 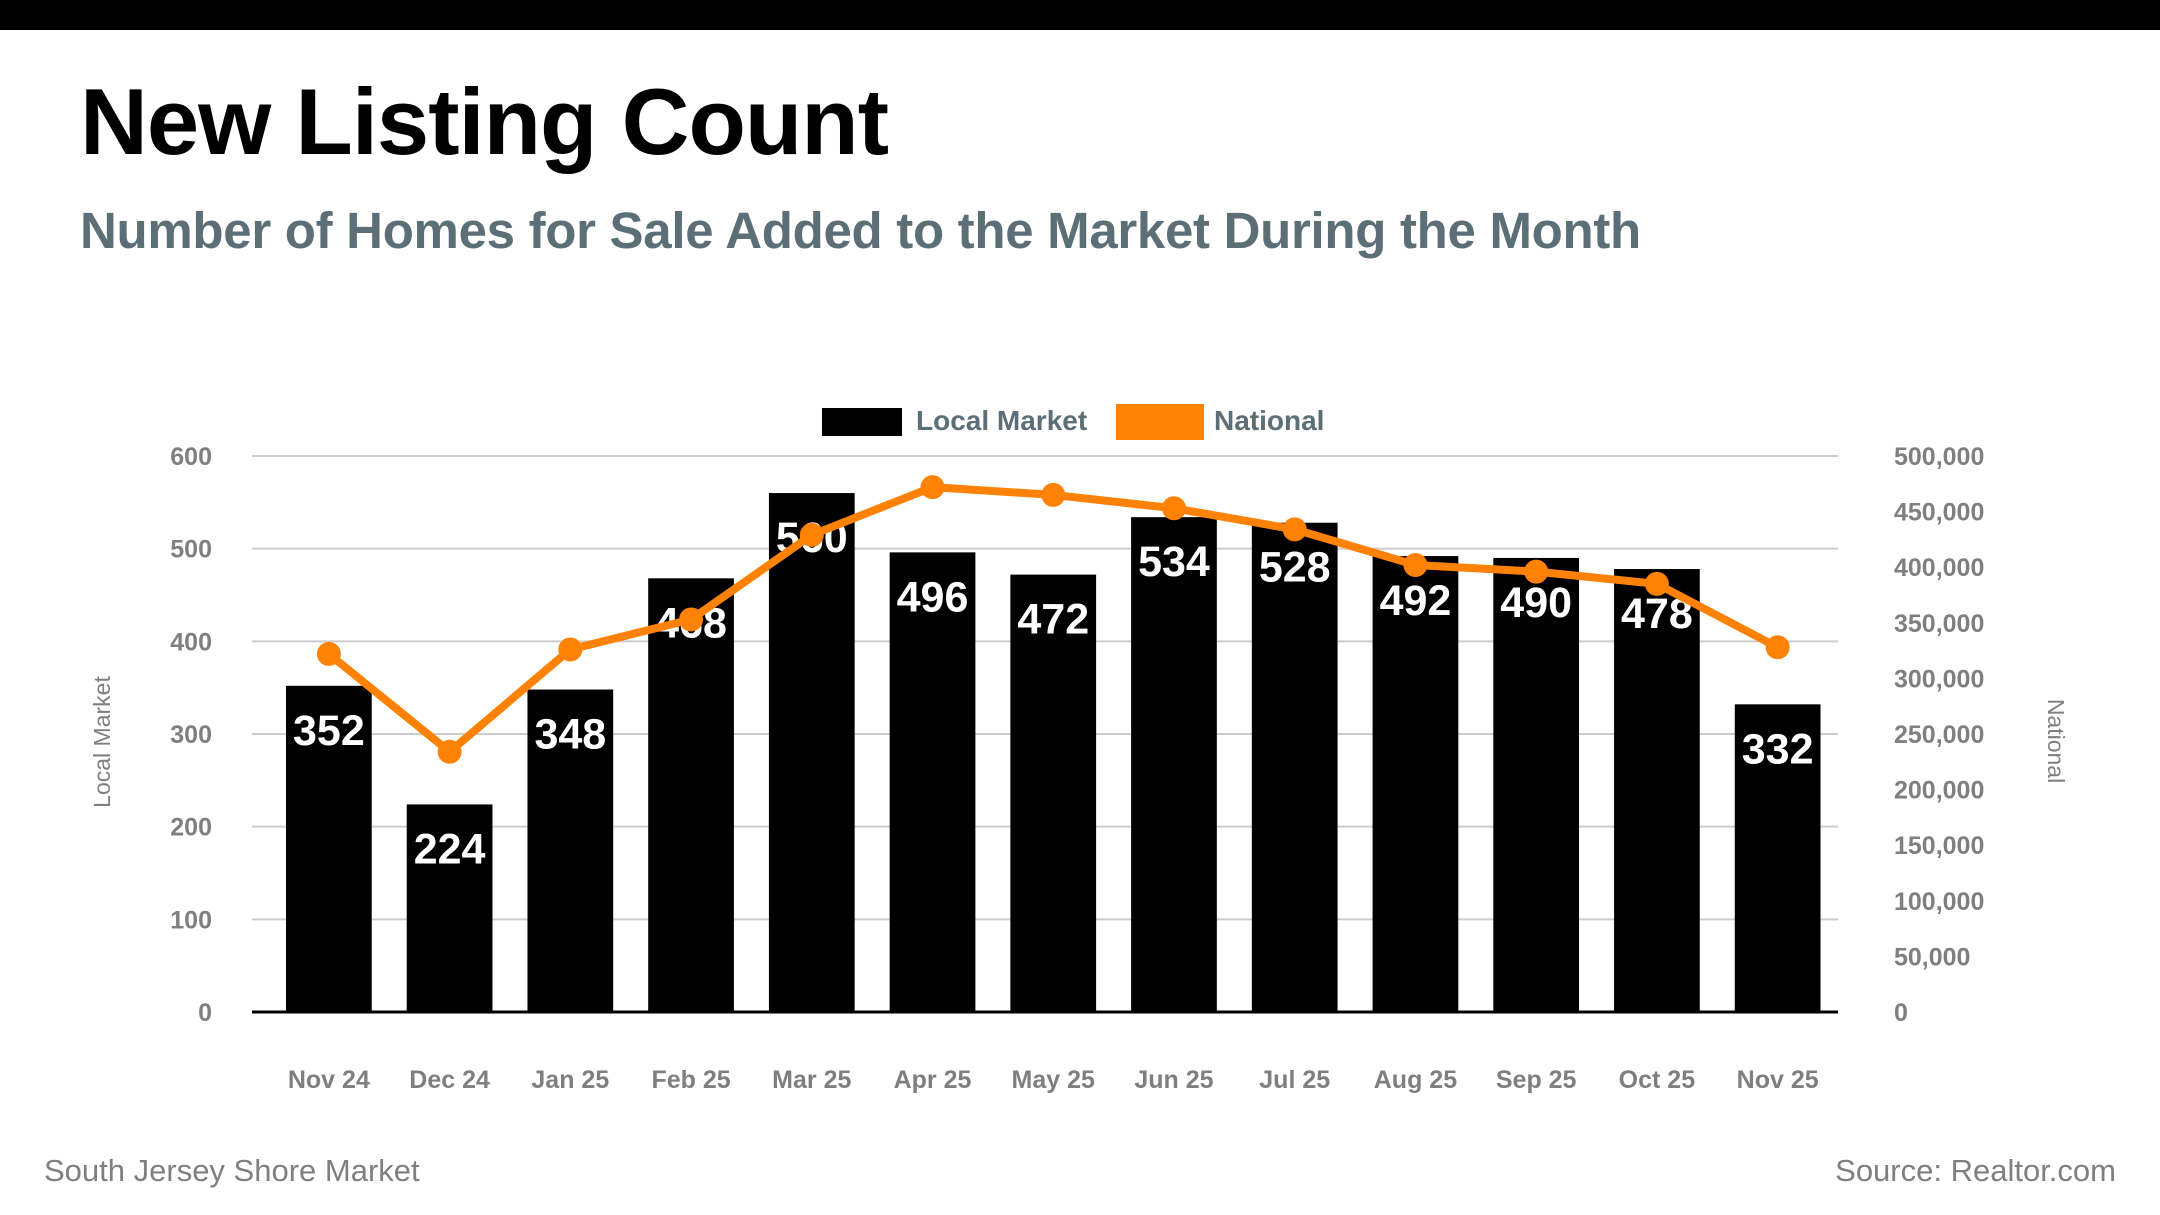 I want to click on bar-data-label: 472, so click(x=1053, y=620).